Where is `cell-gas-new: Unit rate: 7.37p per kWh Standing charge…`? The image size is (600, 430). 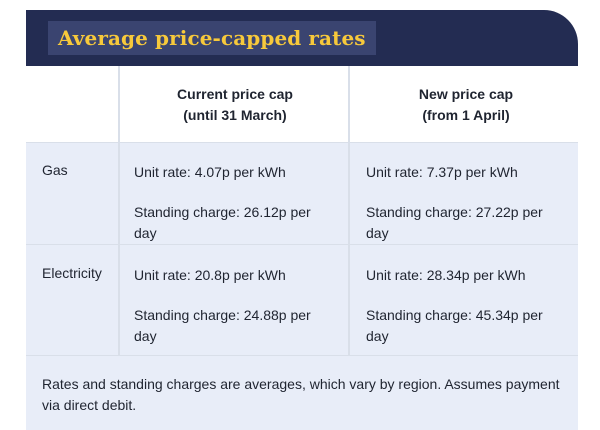
cell-gas-new: Unit rate: 7.37p per kWh Standing charge… is located at coordinates (466, 203).